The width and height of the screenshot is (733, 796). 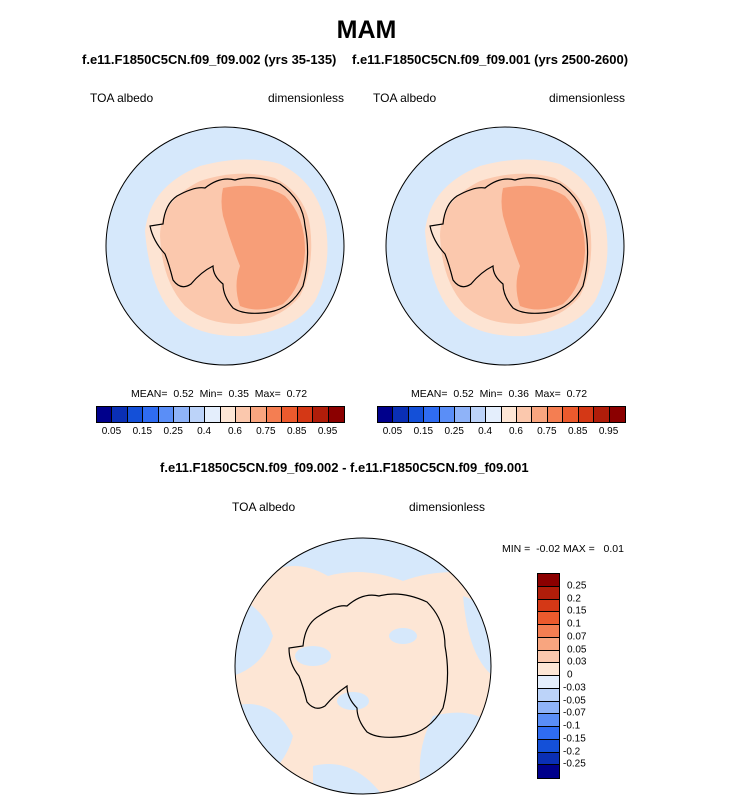 I want to click on colorbar-tick-label: 0, so click(x=570, y=675).